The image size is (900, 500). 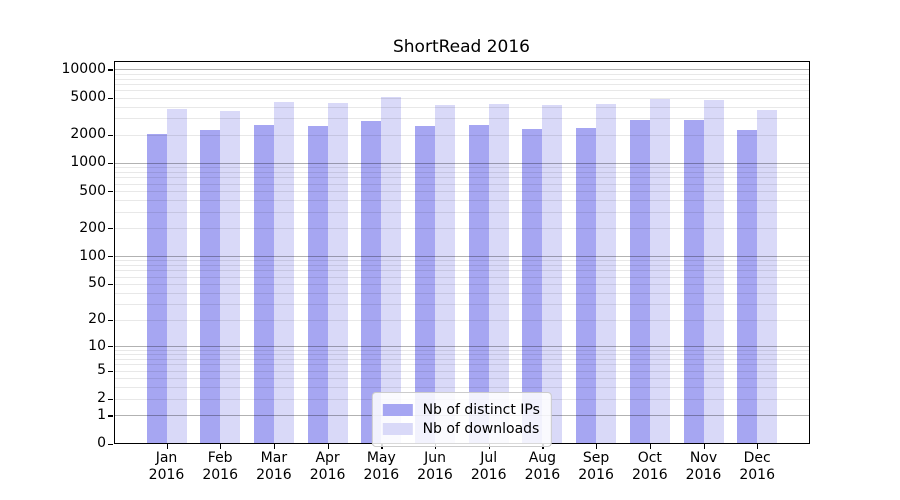 What do you see at coordinates (166, 466) in the screenshot?
I see `x-axis-tick-label: Jan 2016` at bounding box center [166, 466].